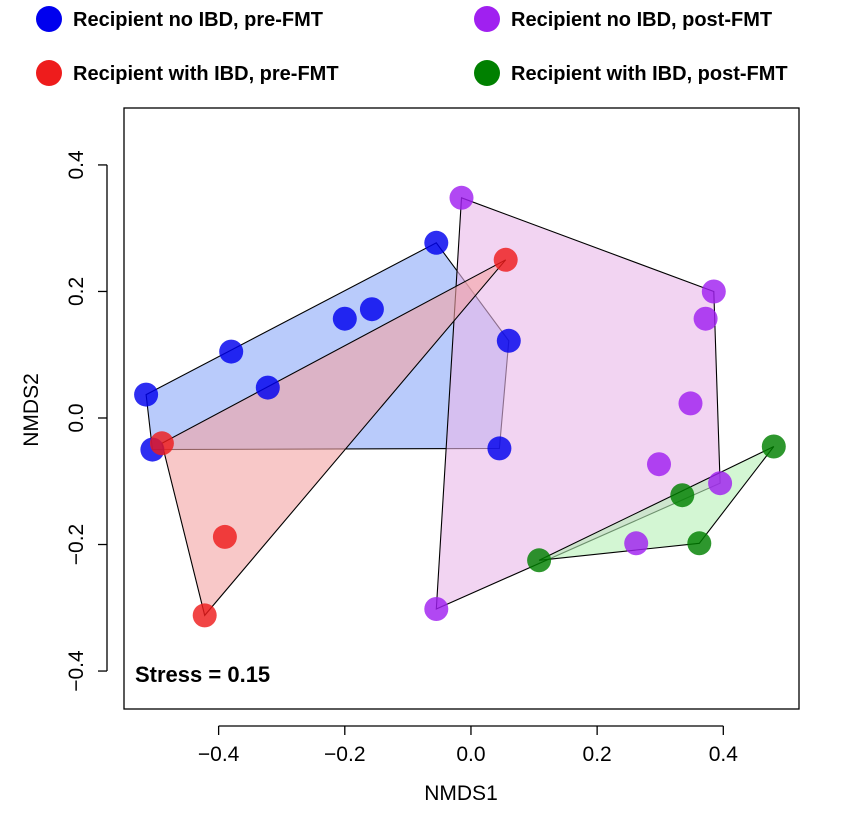 The height and width of the screenshot is (833, 850). Describe the element at coordinates (219, 754) in the screenshot. I see `x-tick-label: −0.4` at that location.